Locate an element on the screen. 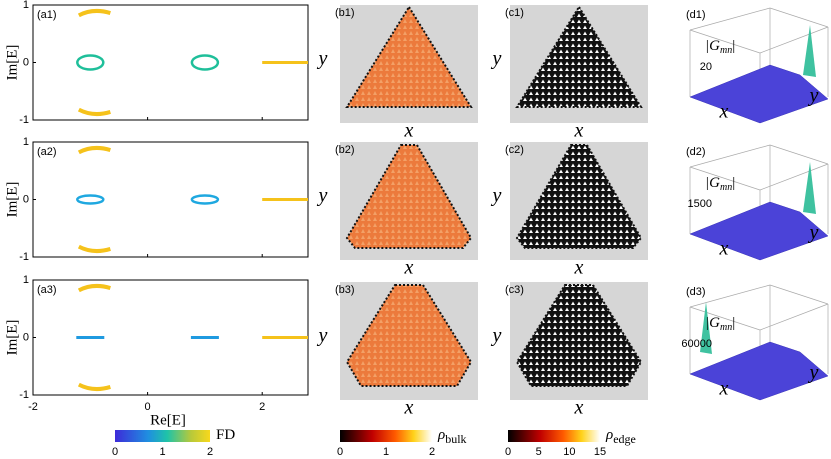  colorbar-tick-label: 10 is located at coordinates (569, 452).